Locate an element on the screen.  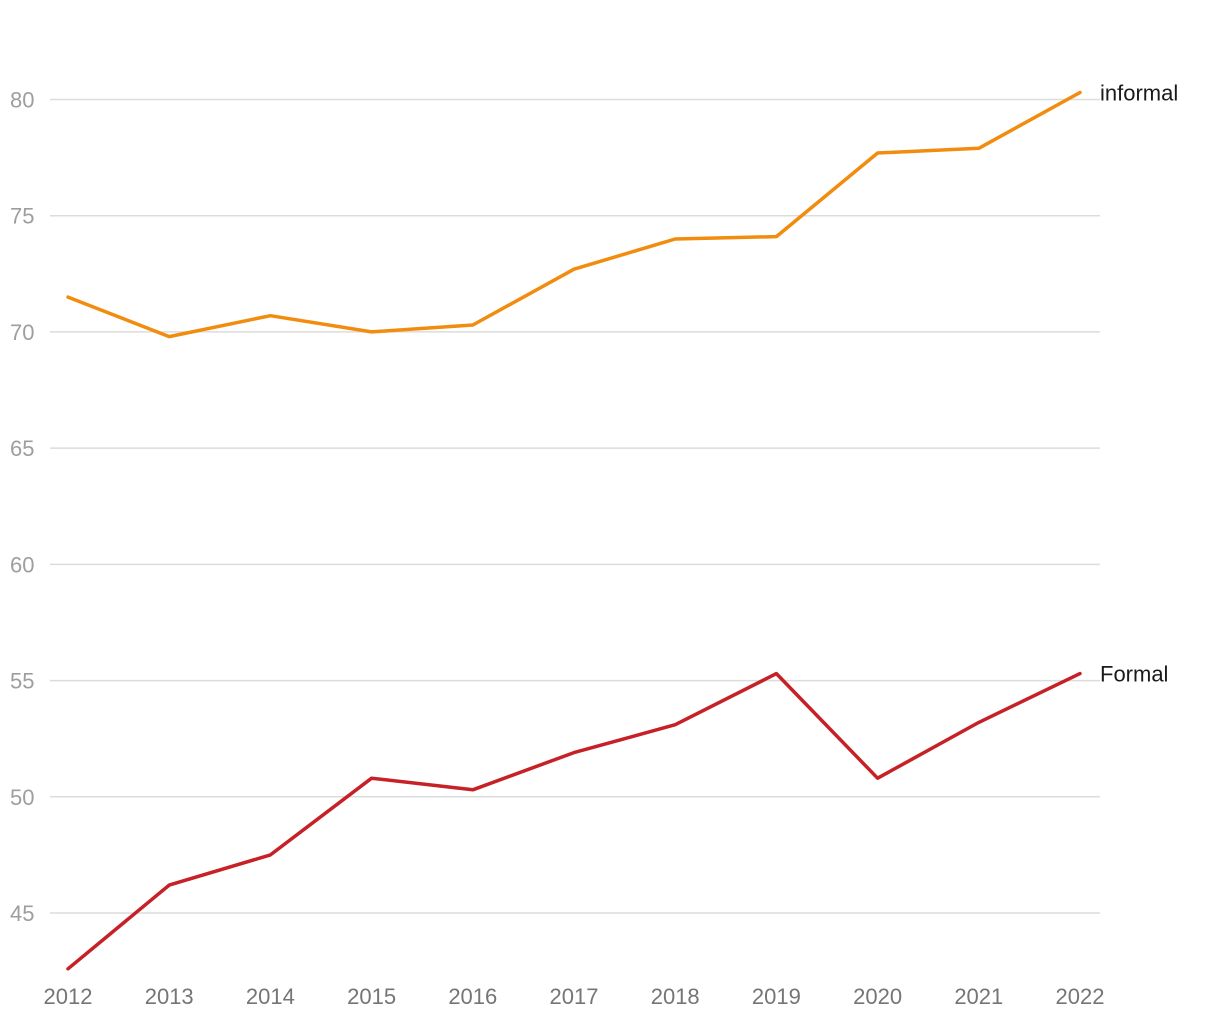
x-tick-label: 2014 is located at coordinates (270, 996).